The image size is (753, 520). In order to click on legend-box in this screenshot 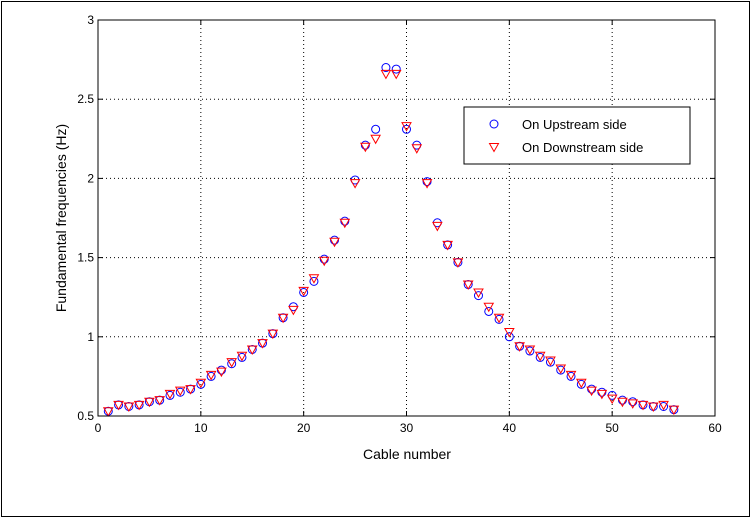, I will do `click(577, 135)`.